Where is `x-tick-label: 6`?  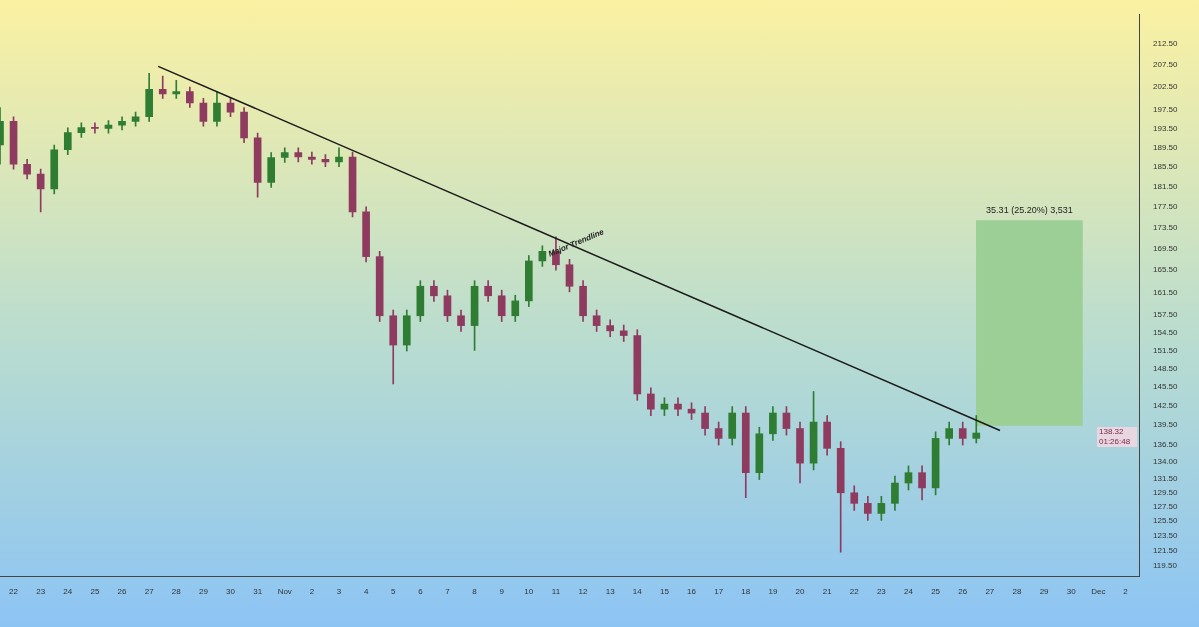
x-tick-label: 6 is located at coordinates (421, 592).